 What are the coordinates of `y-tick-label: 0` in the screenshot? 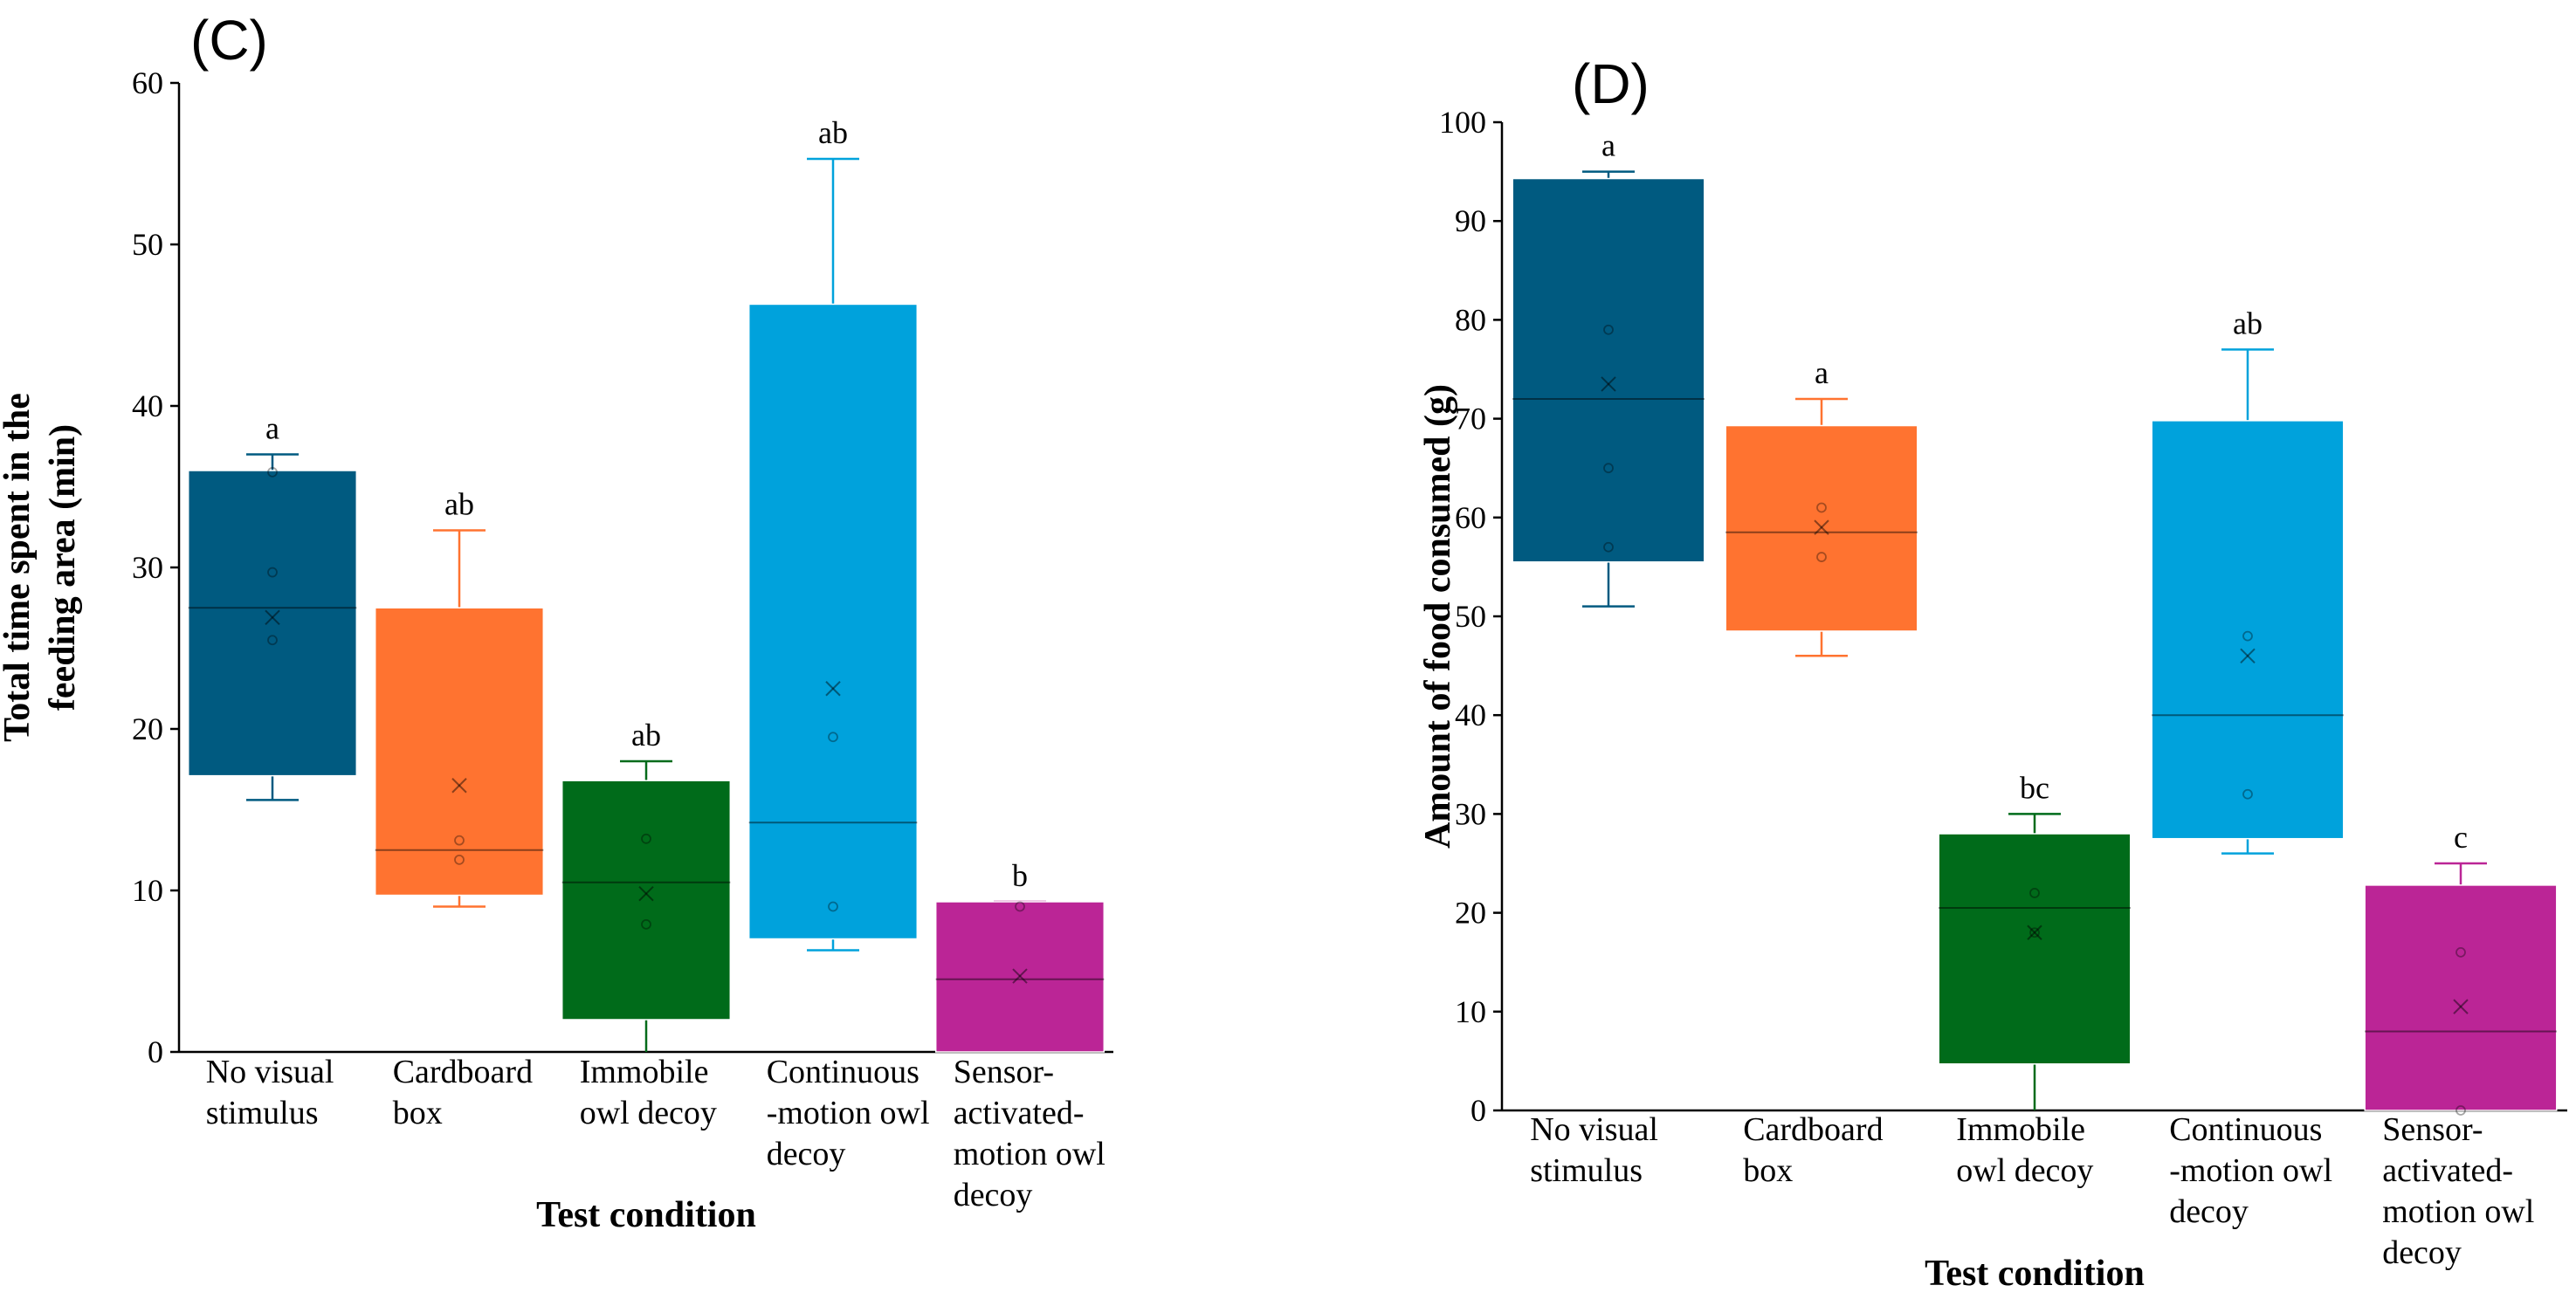 It's located at (155, 1051).